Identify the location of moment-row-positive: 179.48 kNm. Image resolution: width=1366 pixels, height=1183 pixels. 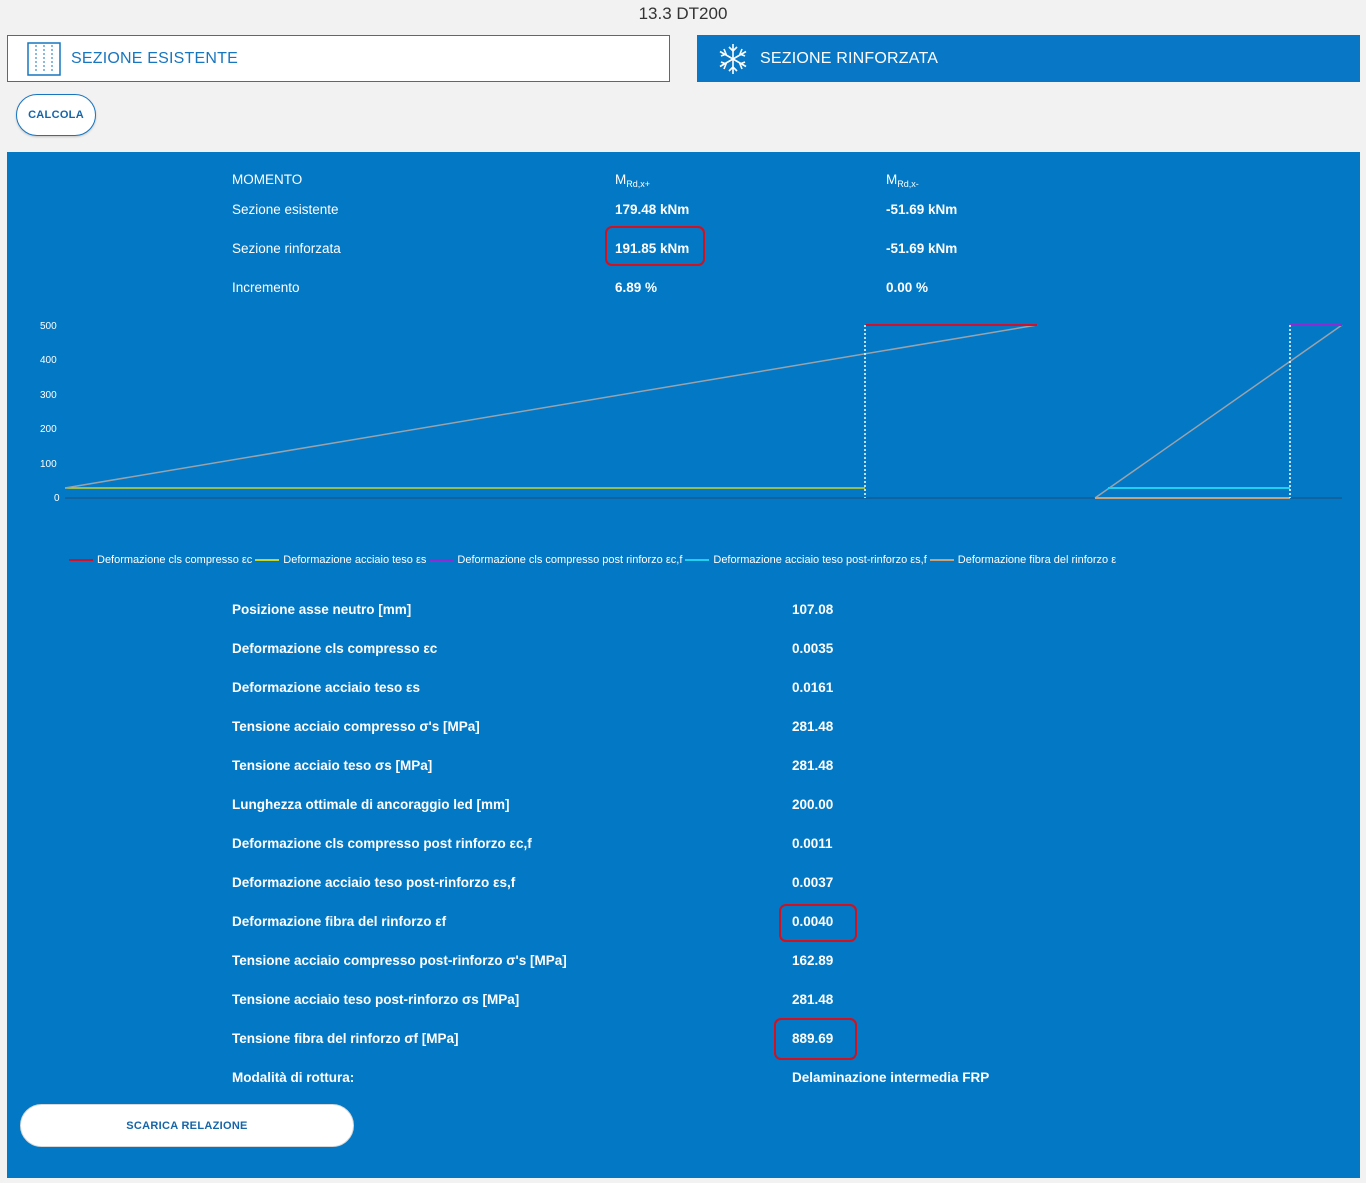
(652, 209).